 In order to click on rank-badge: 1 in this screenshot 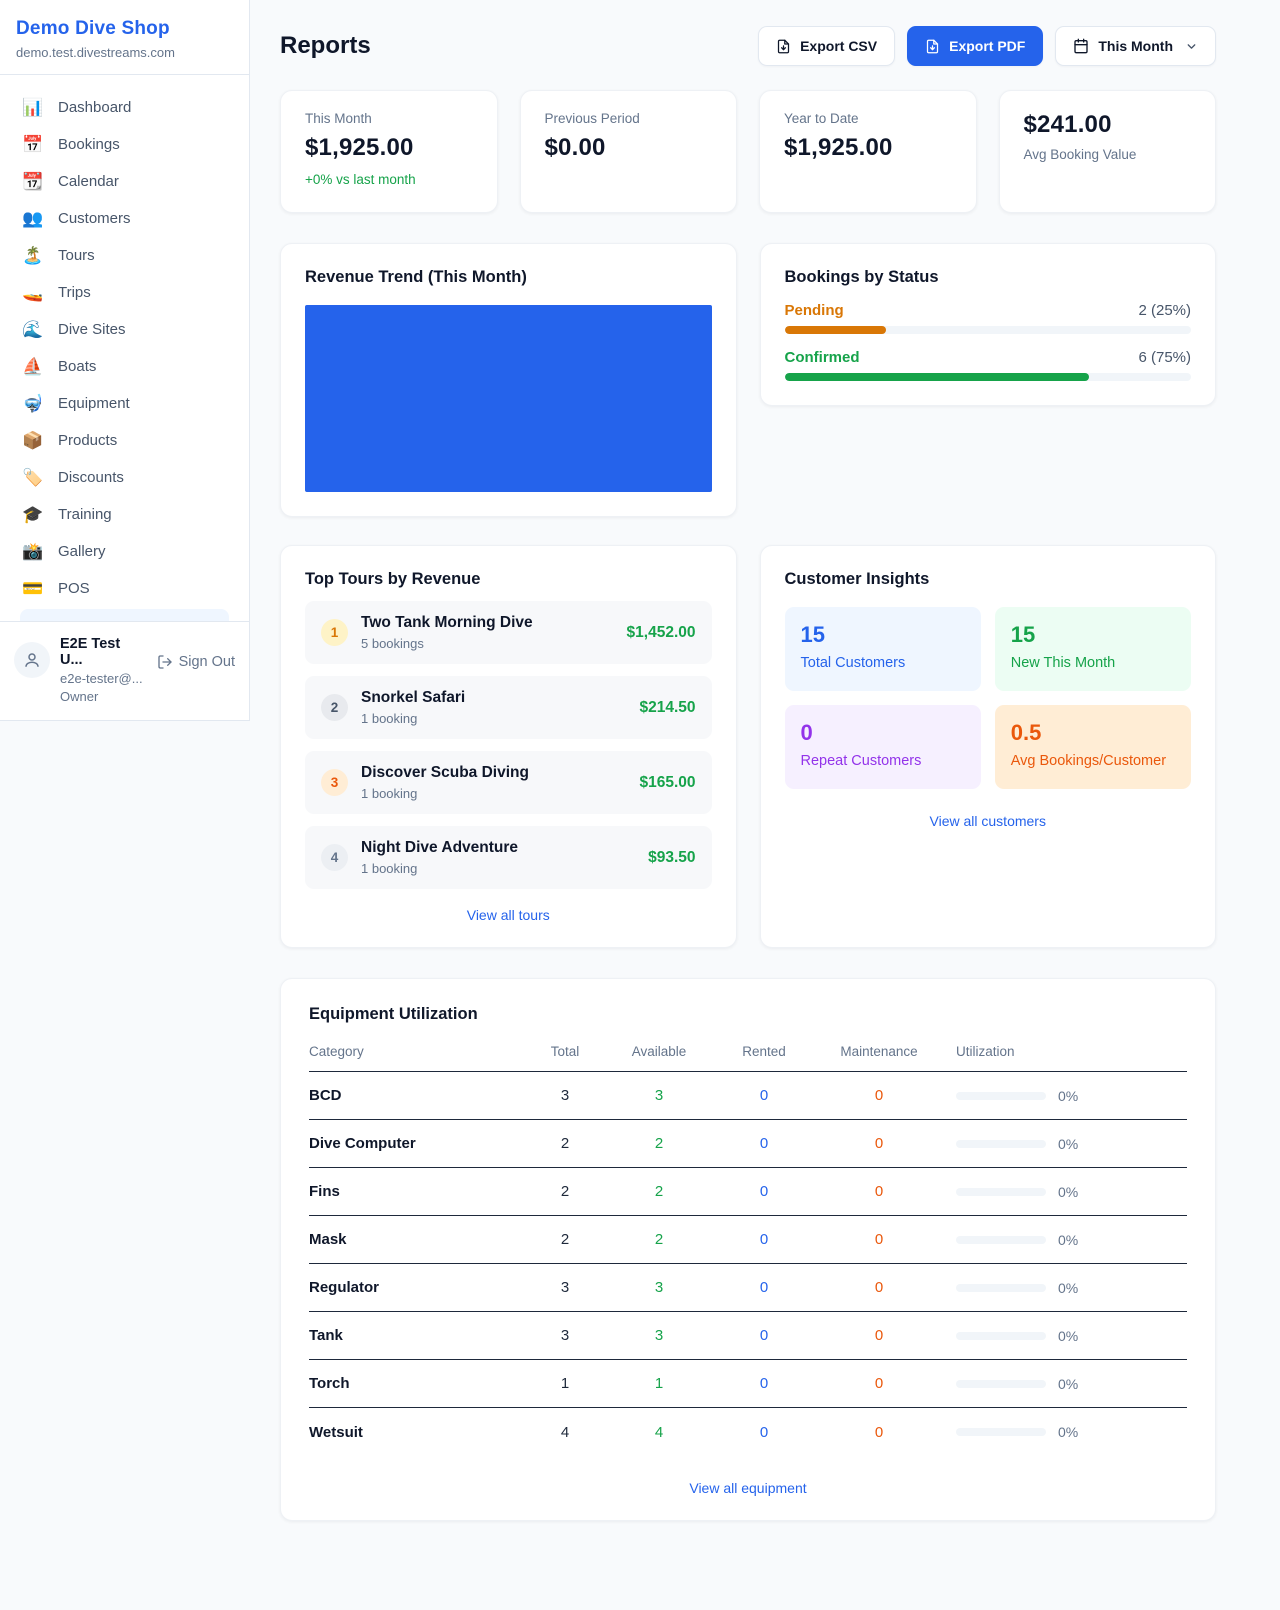, I will do `click(334, 632)`.